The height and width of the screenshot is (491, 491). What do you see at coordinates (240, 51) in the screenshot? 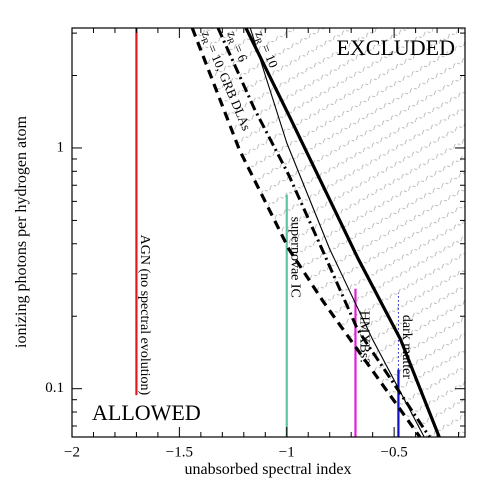
I see `curve-label-rest: = 6` at bounding box center [240, 51].